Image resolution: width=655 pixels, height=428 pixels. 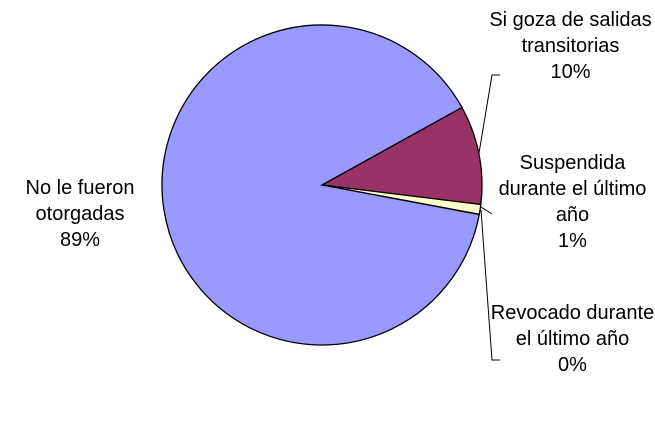 What do you see at coordinates (570, 72) in the screenshot?
I see `value-label: 10%` at bounding box center [570, 72].